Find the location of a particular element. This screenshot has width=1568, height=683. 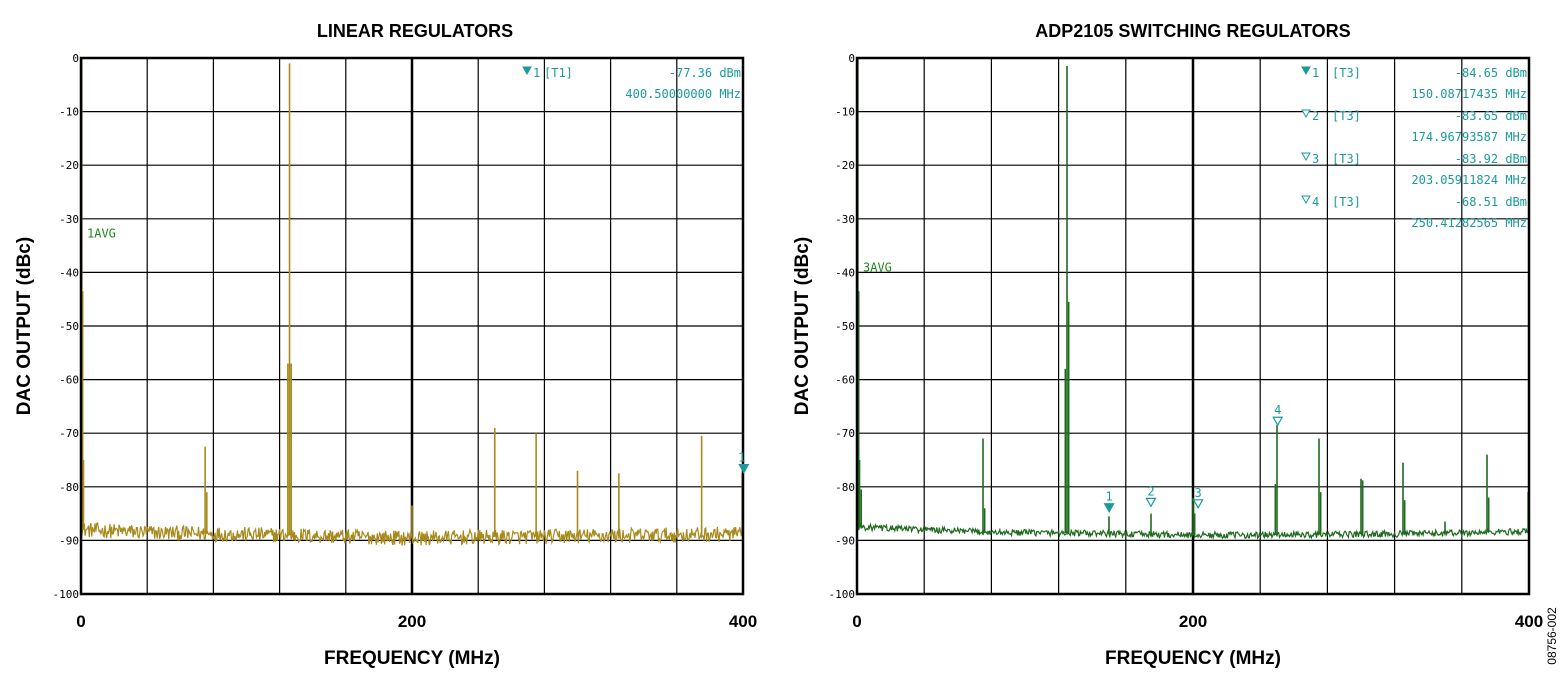

marker-table-level: -77.36 dBm is located at coordinates (705, 73).